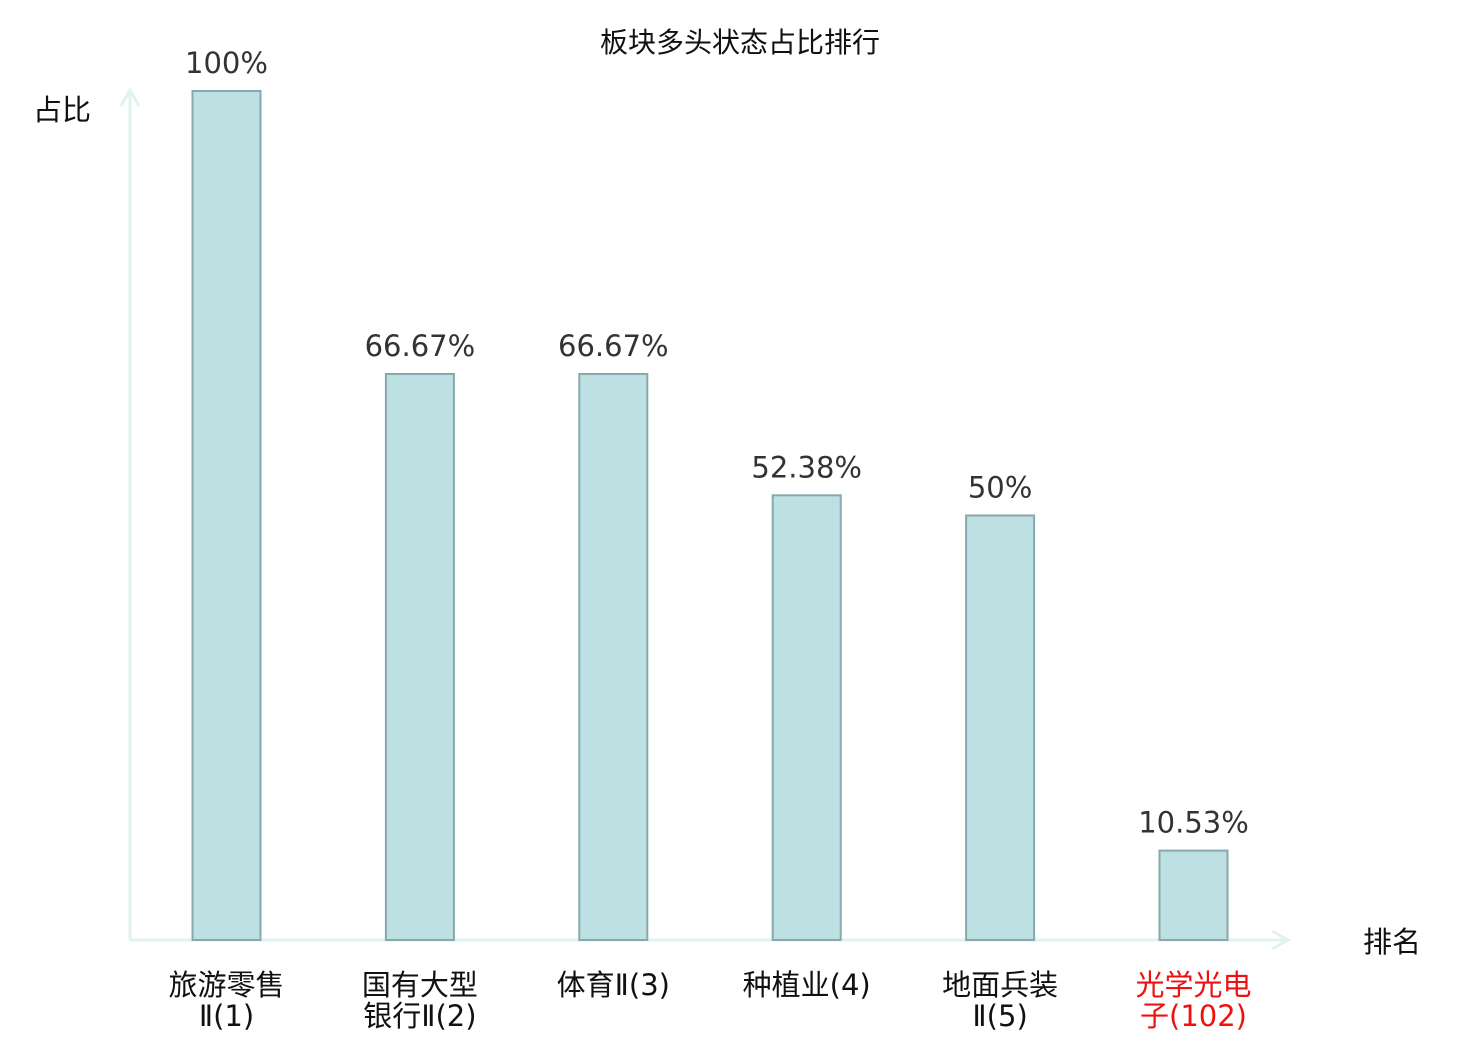 Image resolution: width=1480 pixels, height=1040 pixels. Describe the element at coordinates (226, 1016) in the screenshot. I see `category-label-1-line-2: Ⅱ(1)` at that location.